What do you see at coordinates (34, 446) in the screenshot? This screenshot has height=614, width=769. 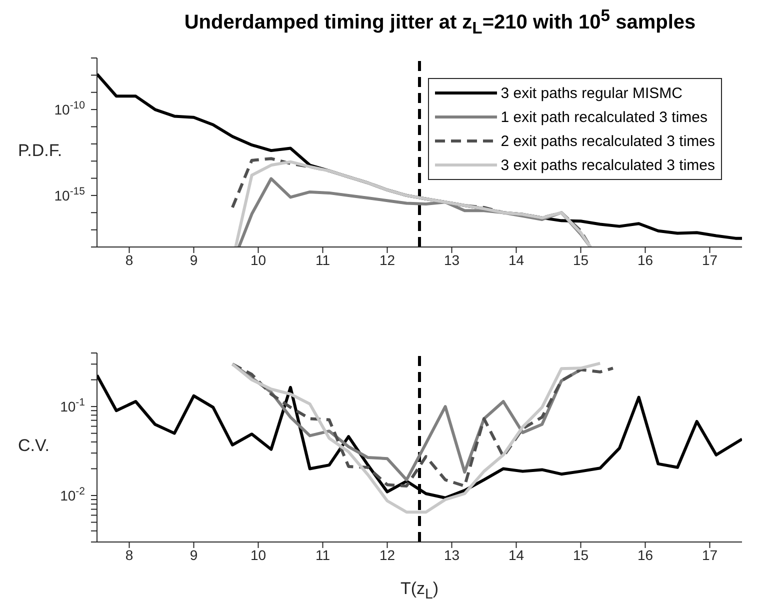 I see `y-axis-title: C.V.` at bounding box center [34, 446].